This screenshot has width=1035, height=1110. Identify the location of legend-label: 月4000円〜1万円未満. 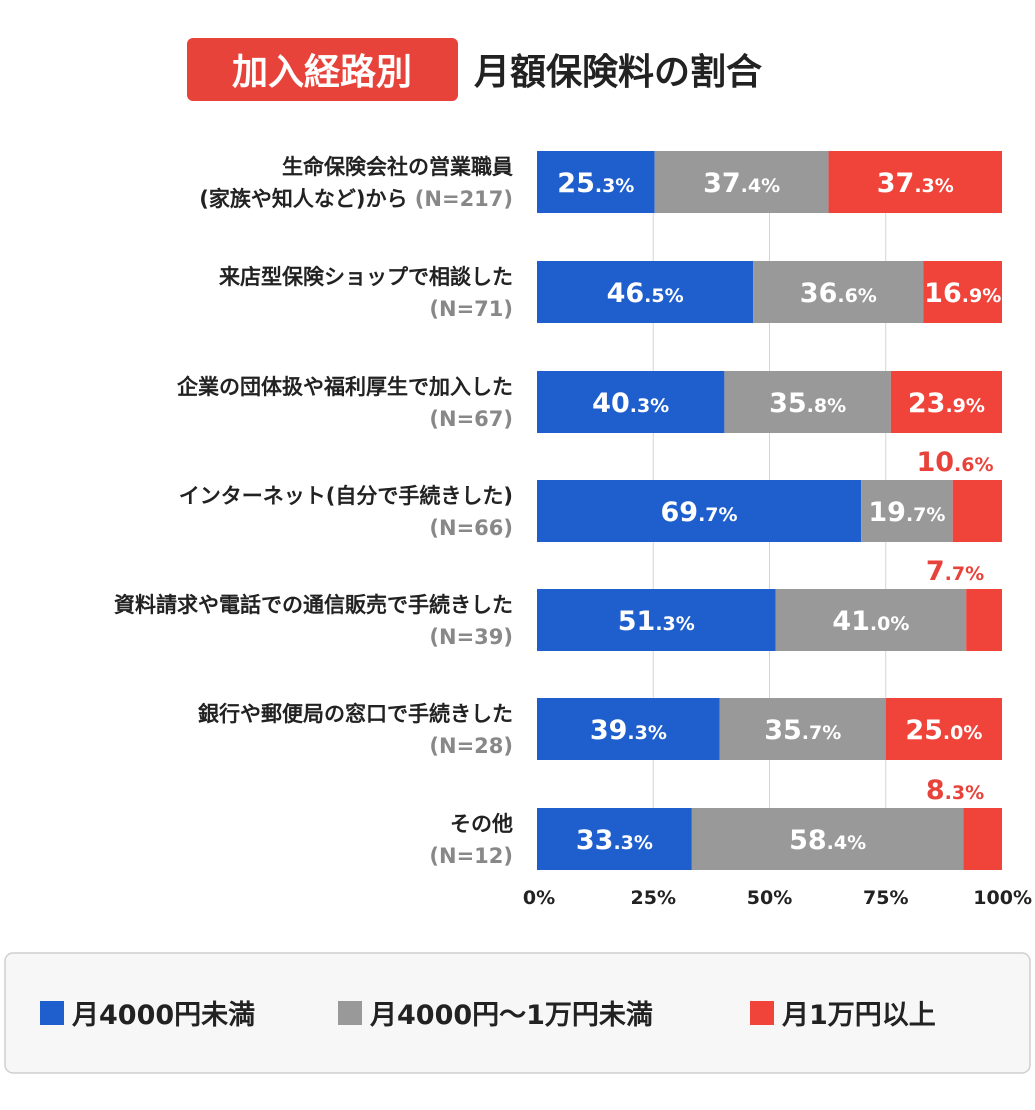
(511, 1015).